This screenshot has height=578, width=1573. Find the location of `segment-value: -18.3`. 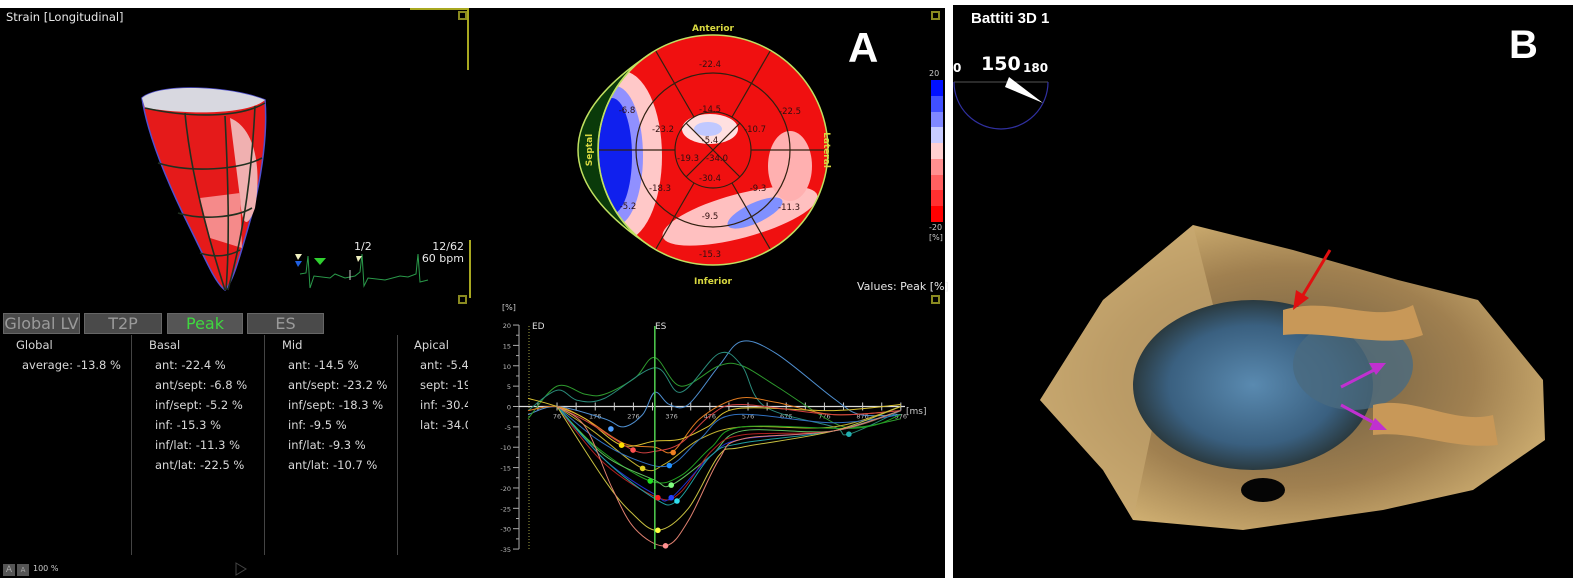

segment-value: -18.3 is located at coordinates (660, 189).